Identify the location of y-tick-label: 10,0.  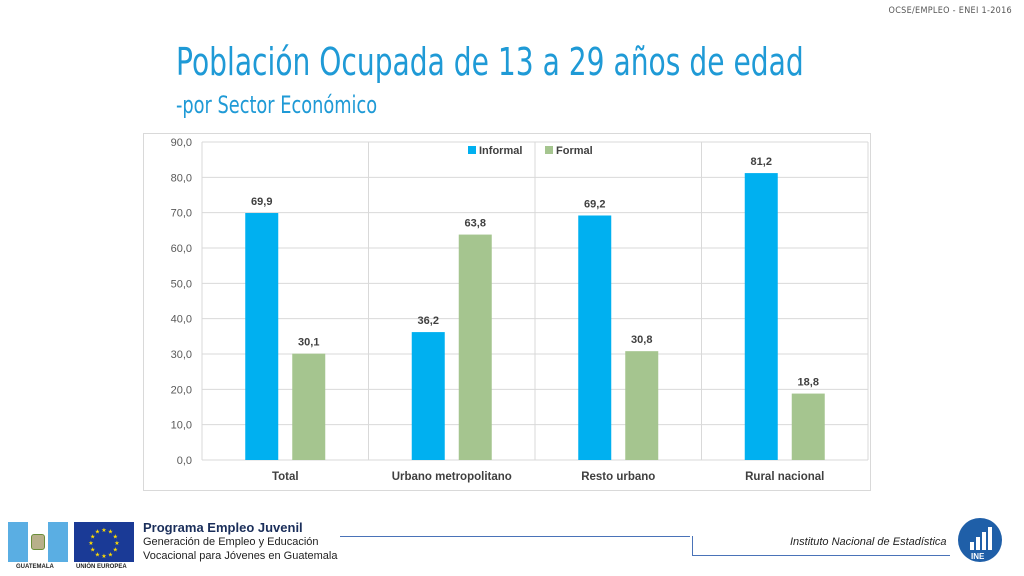
(181, 426).